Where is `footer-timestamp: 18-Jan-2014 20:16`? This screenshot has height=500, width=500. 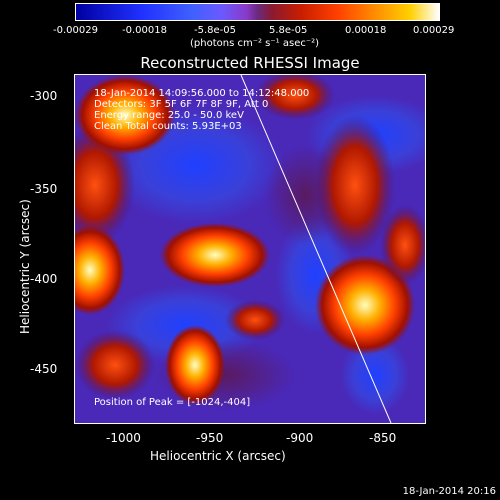
footer-timestamp: 18-Jan-2014 20:16 is located at coordinates (449, 491).